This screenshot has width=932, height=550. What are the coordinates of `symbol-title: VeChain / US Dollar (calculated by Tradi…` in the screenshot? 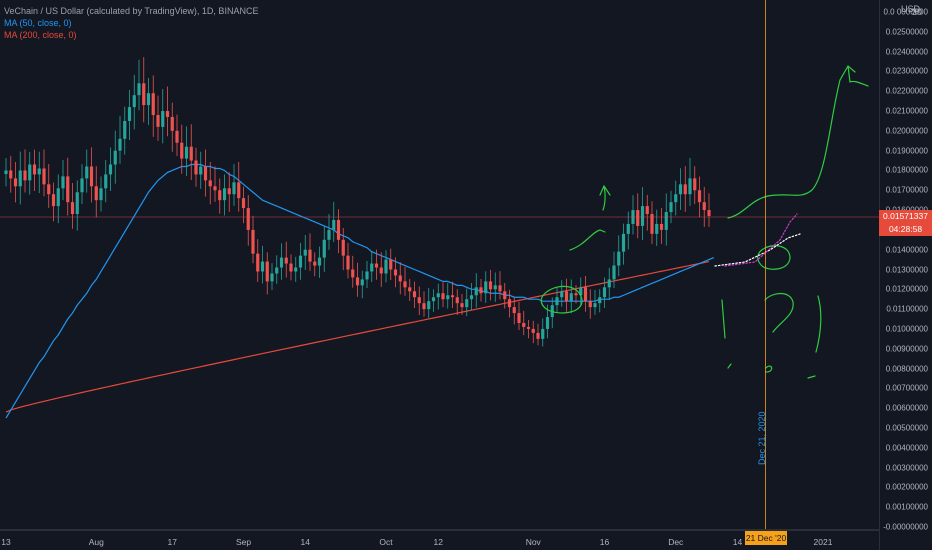 It's located at (131, 11).